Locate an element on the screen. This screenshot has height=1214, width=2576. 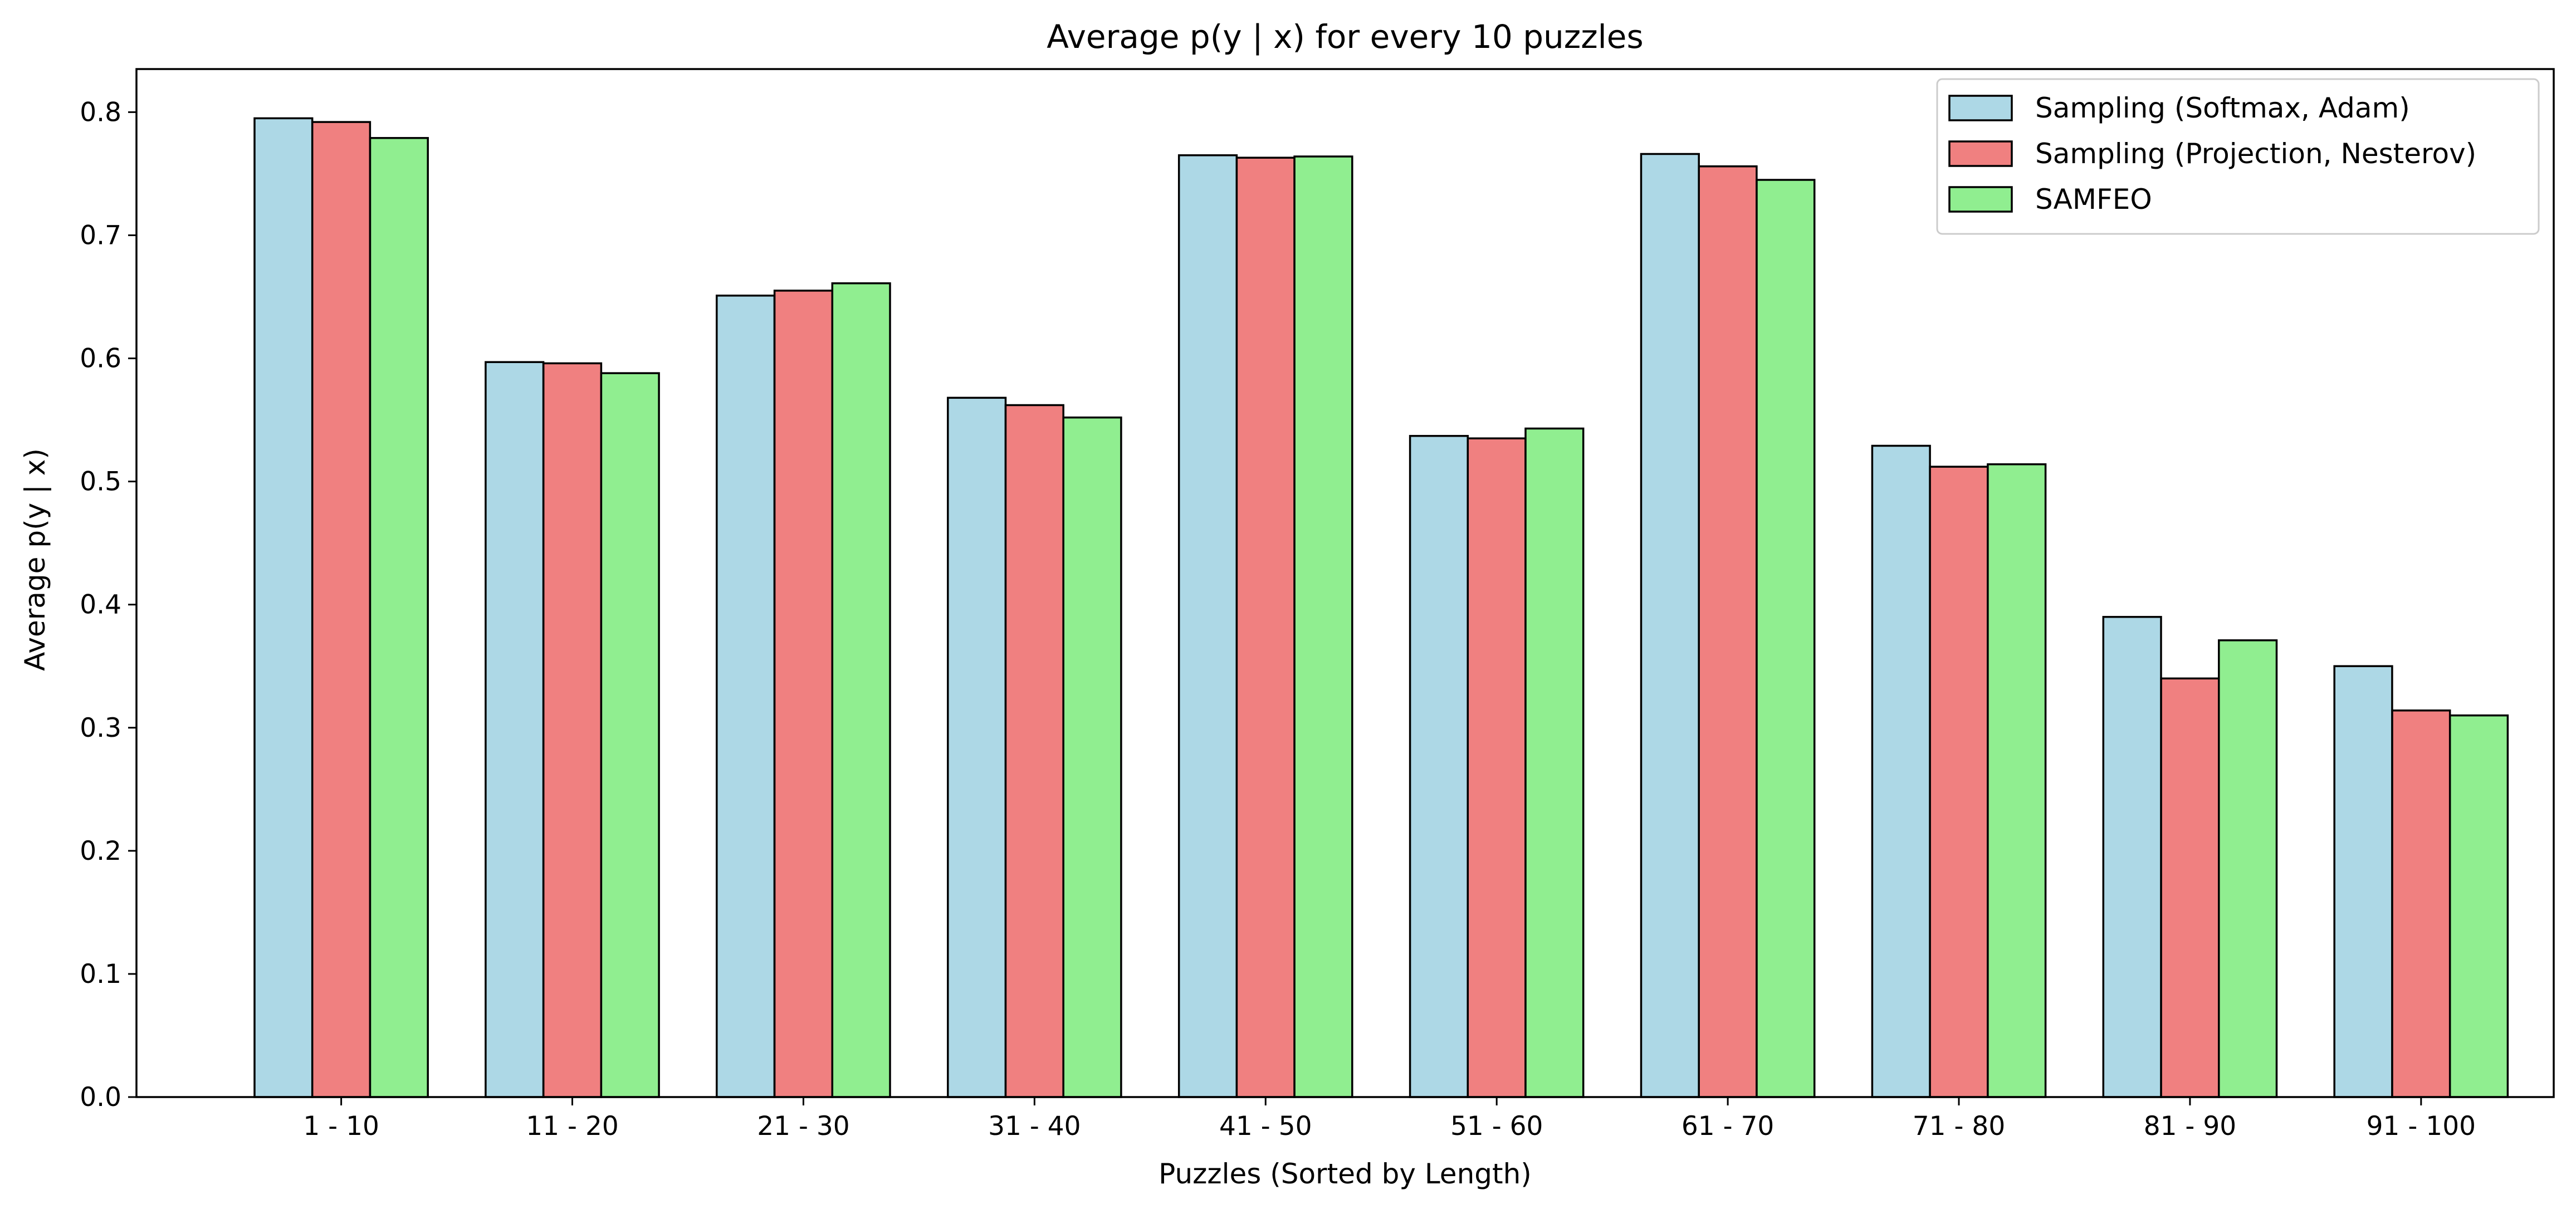
x-tick-label: 51 - 60 is located at coordinates (1496, 1126).